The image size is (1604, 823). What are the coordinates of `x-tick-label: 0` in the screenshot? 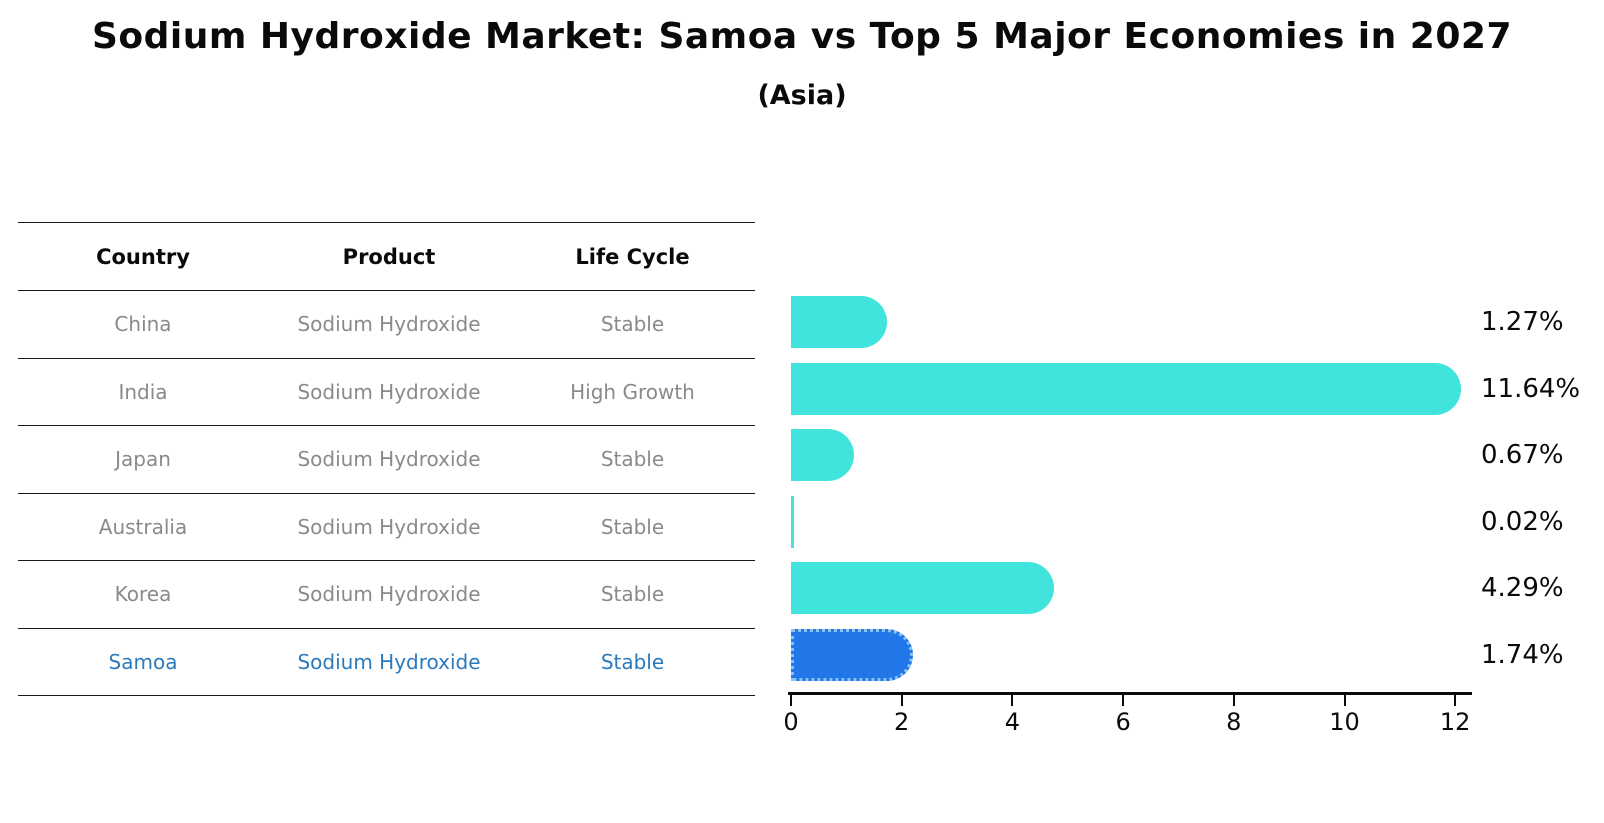 It's located at (791, 722).